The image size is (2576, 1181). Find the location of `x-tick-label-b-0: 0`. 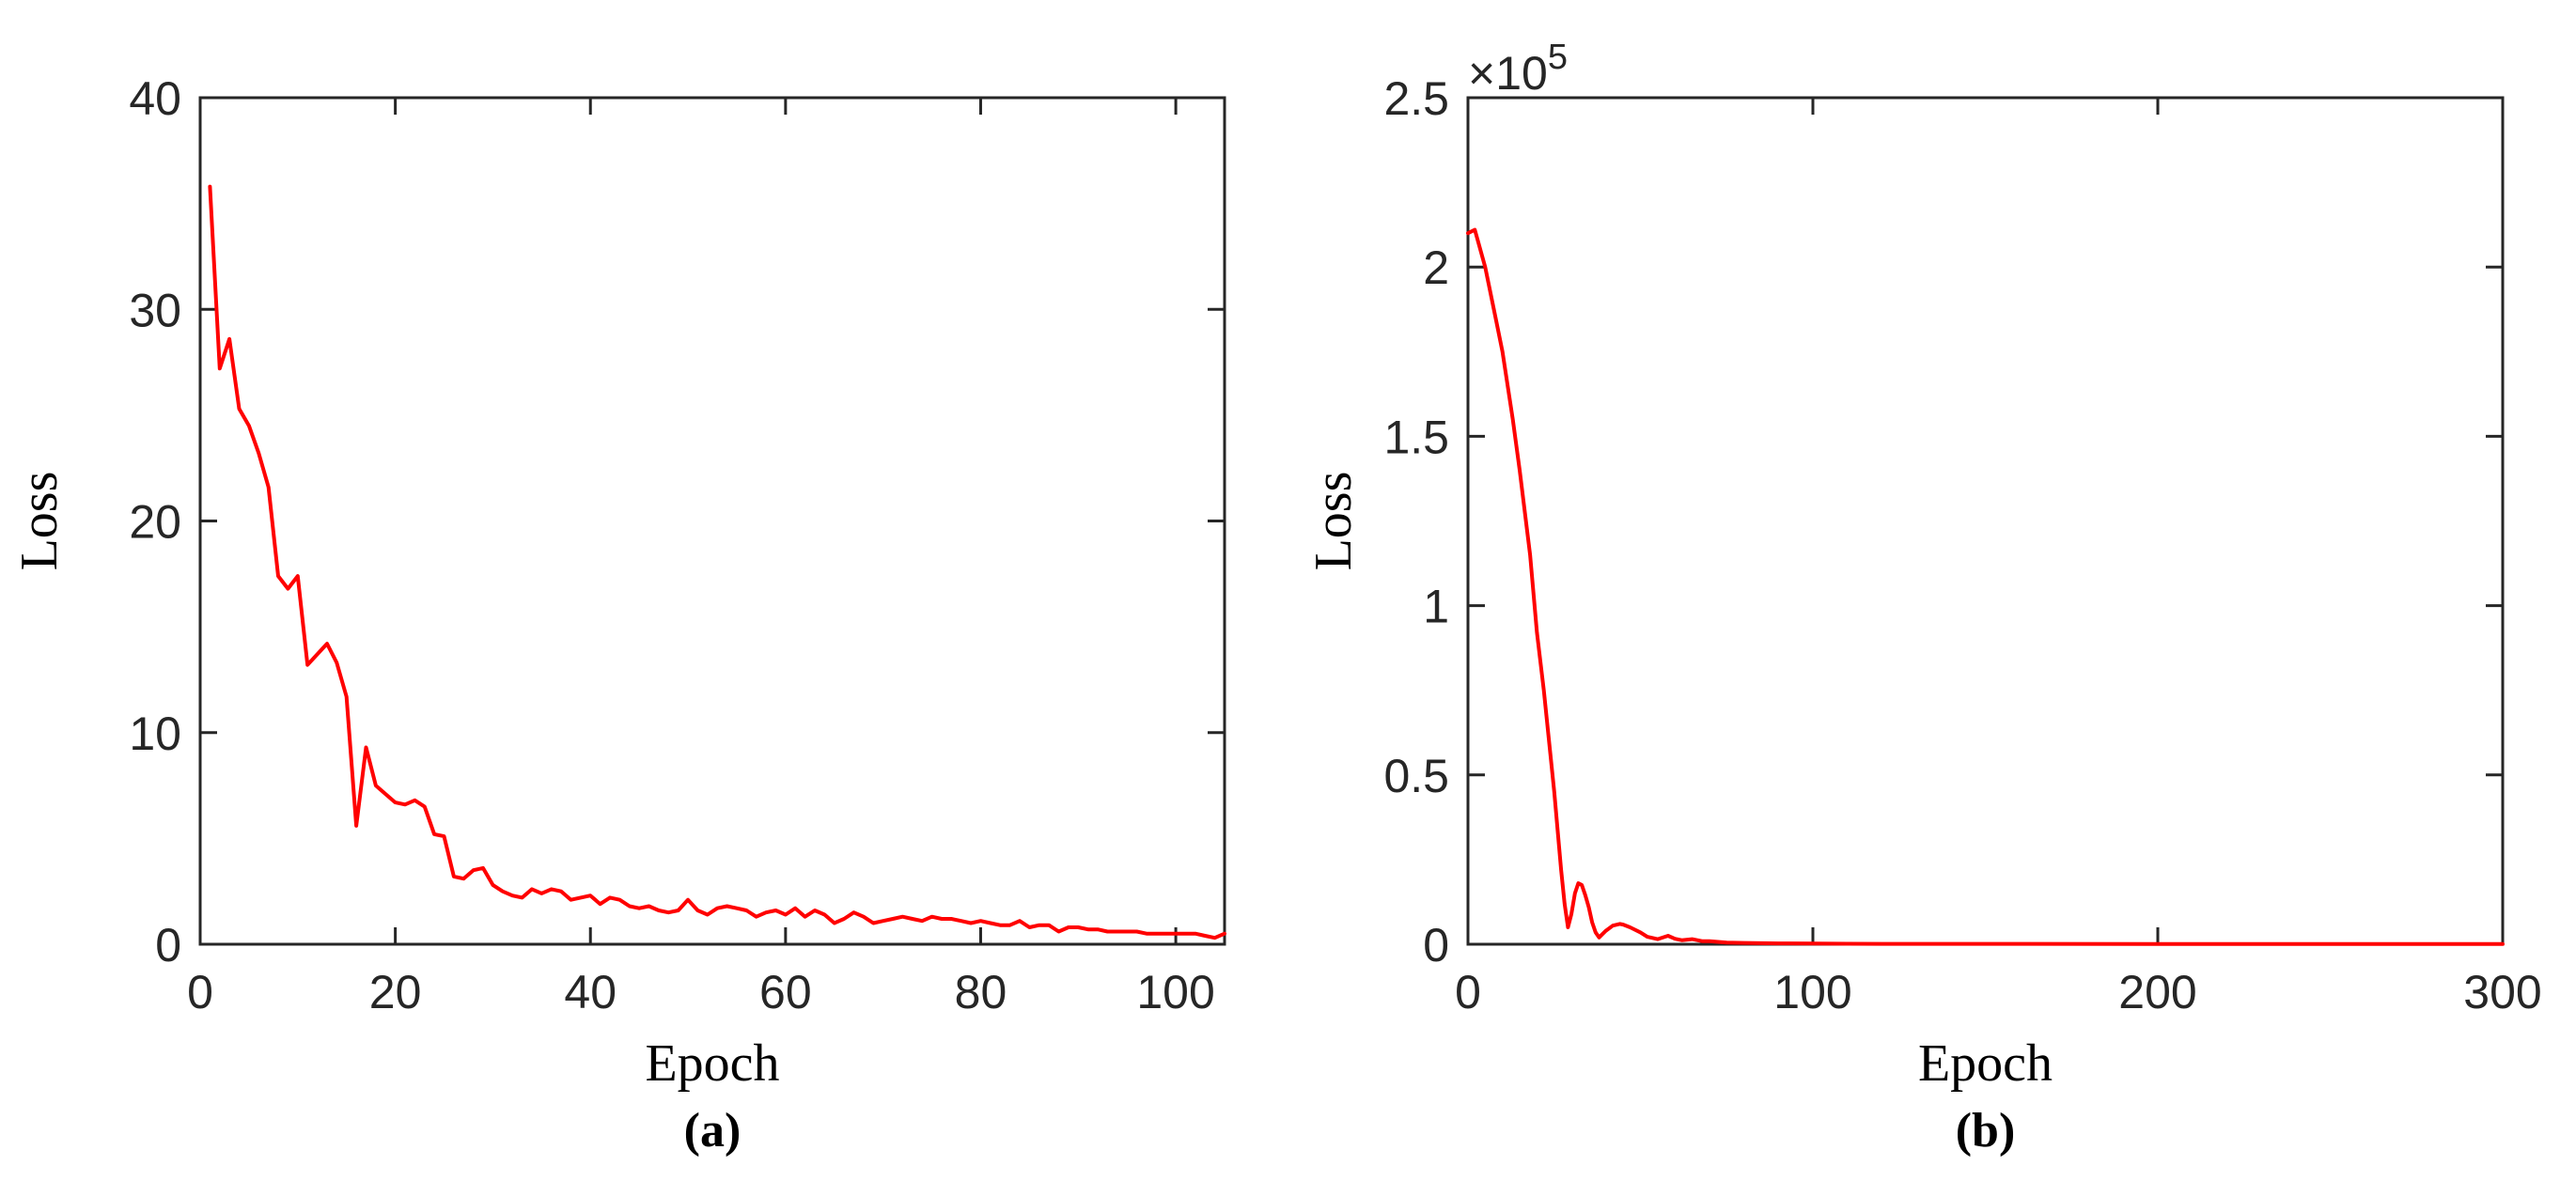

x-tick-label-b-0: 0 is located at coordinates (1468, 992).